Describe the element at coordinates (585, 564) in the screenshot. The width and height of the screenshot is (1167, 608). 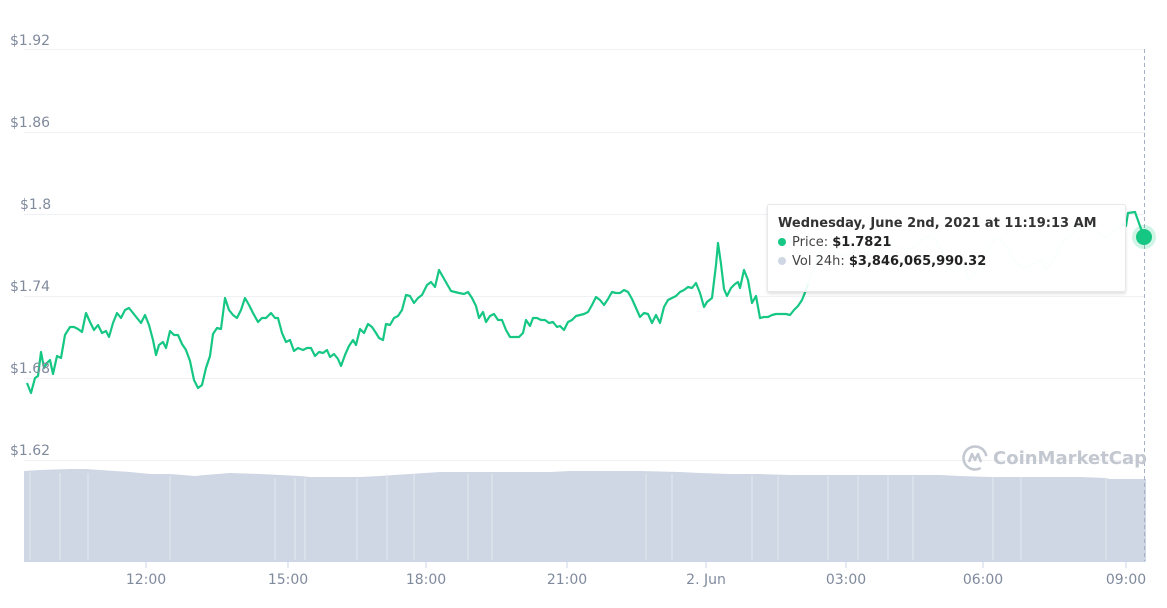
I see `x-axis` at that location.